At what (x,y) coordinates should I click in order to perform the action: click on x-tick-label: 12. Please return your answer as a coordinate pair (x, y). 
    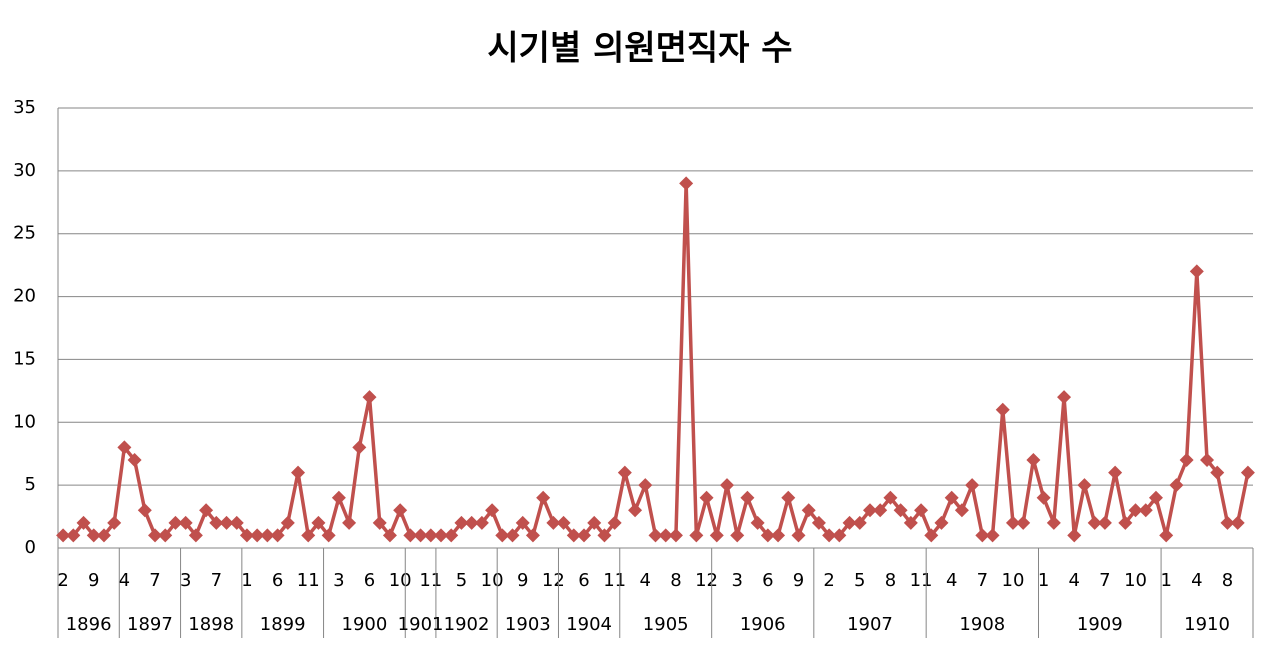
    Looking at the image, I should click on (553, 580).